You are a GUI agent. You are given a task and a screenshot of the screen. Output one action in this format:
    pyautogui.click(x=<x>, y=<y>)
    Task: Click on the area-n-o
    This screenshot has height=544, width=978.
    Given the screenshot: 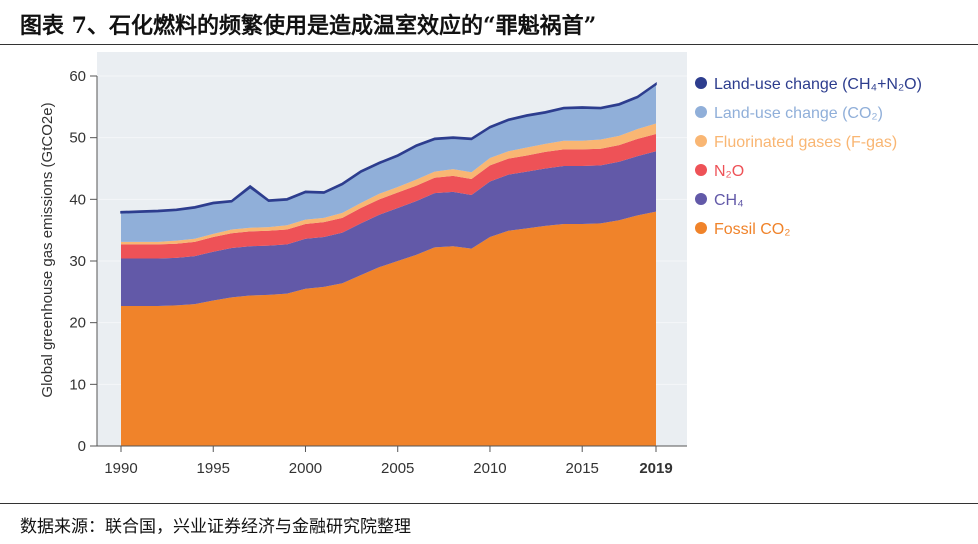 What is the action you would take?
    pyautogui.click(x=388, y=196)
    